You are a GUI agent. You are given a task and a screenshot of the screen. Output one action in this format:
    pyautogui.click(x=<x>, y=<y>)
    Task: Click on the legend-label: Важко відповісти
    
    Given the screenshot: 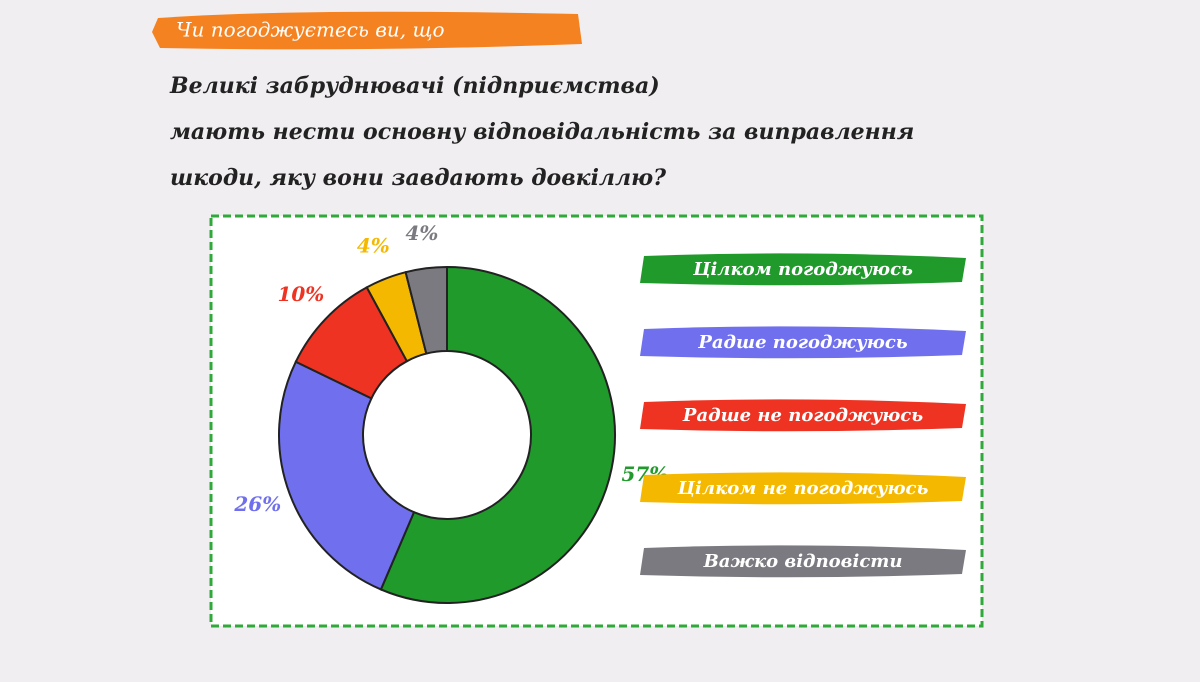 What is the action you would take?
    pyautogui.click(x=803, y=561)
    